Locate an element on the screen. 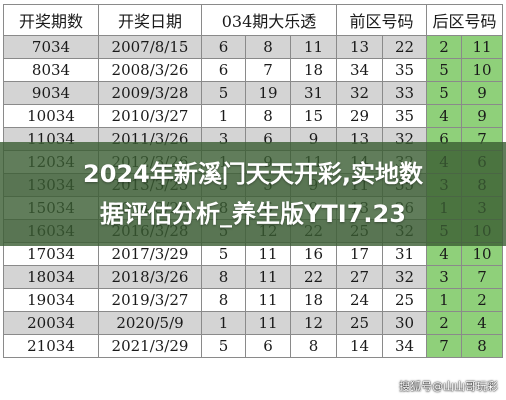 This screenshot has height=400, width=506. banner-title-line-2: 据评估分析_养生版YTI7.23 is located at coordinates (253, 214).